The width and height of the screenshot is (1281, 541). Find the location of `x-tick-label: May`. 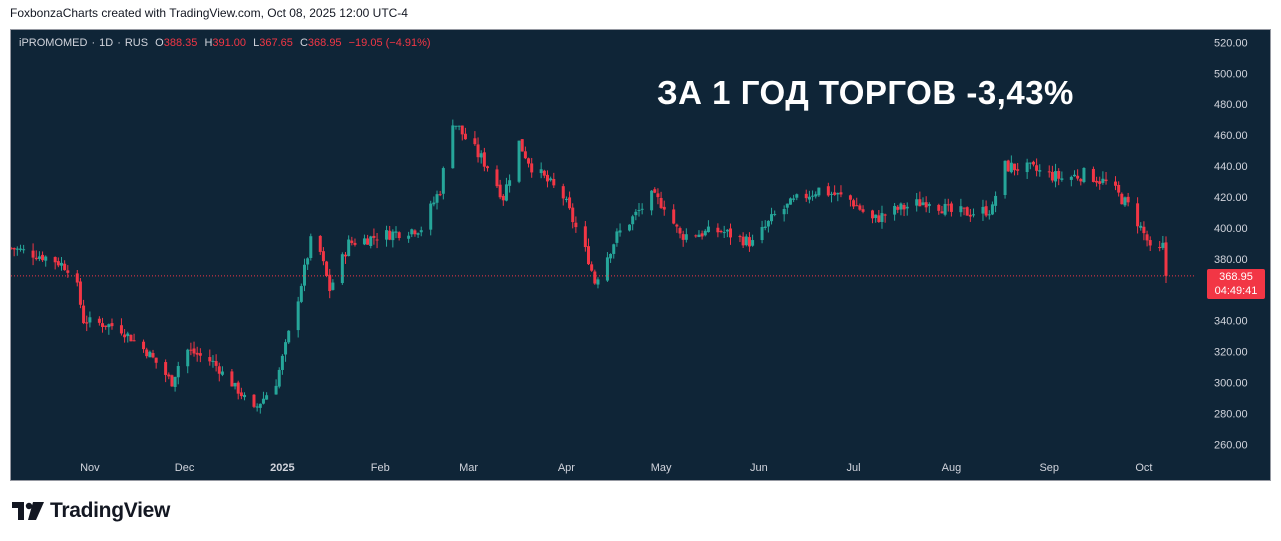

x-tick-label: May is located at coordinates (661, 468).